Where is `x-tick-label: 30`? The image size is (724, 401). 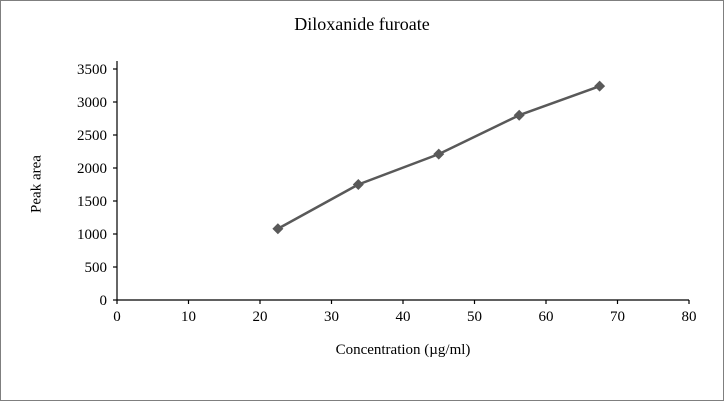
x-tick-label: 30 is located at coordinates (331, 317).